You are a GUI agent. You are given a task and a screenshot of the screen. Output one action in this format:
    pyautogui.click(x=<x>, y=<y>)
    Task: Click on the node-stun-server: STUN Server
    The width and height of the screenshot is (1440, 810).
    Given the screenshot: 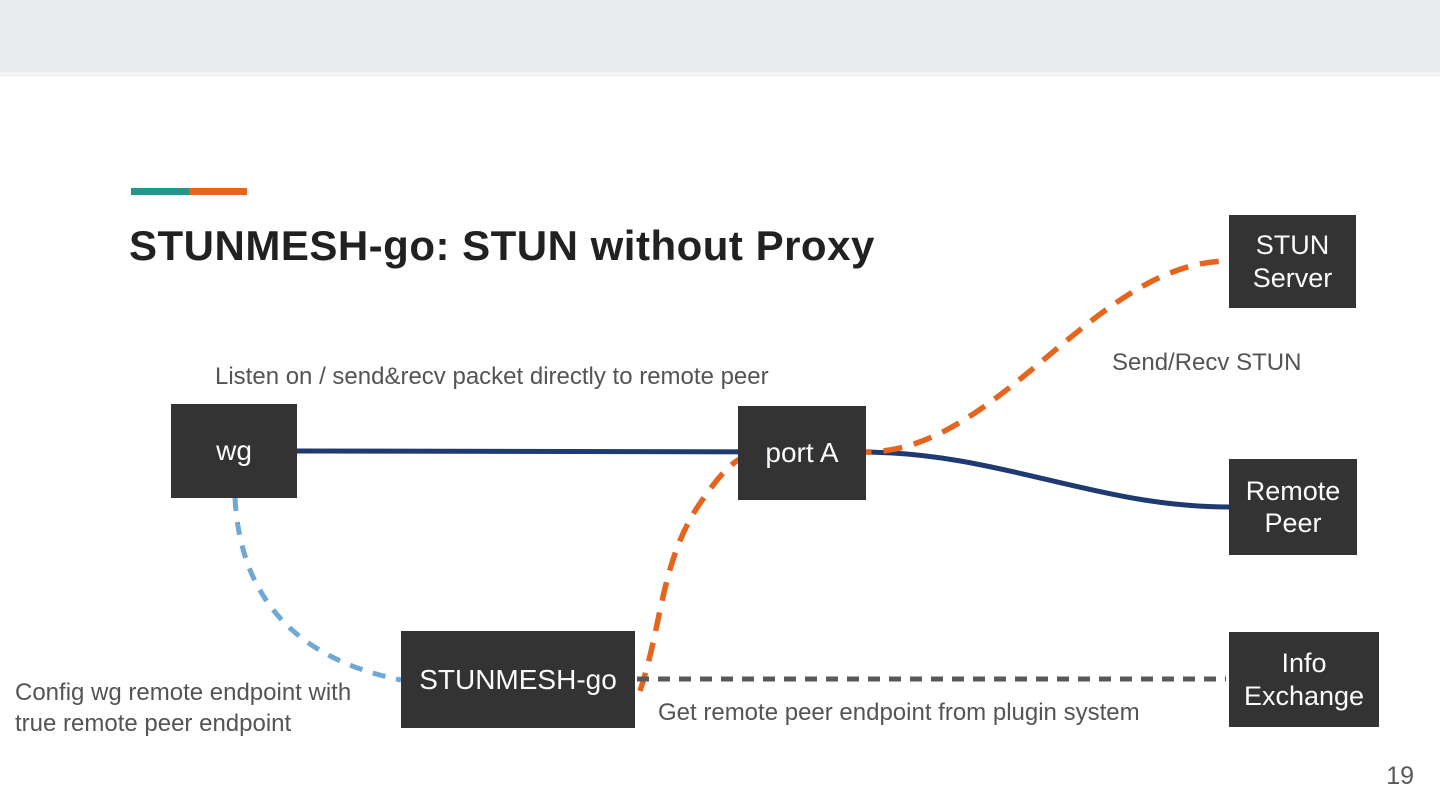 What is the action you would take?
    pyautogui.click(x=1292, y=261)
    